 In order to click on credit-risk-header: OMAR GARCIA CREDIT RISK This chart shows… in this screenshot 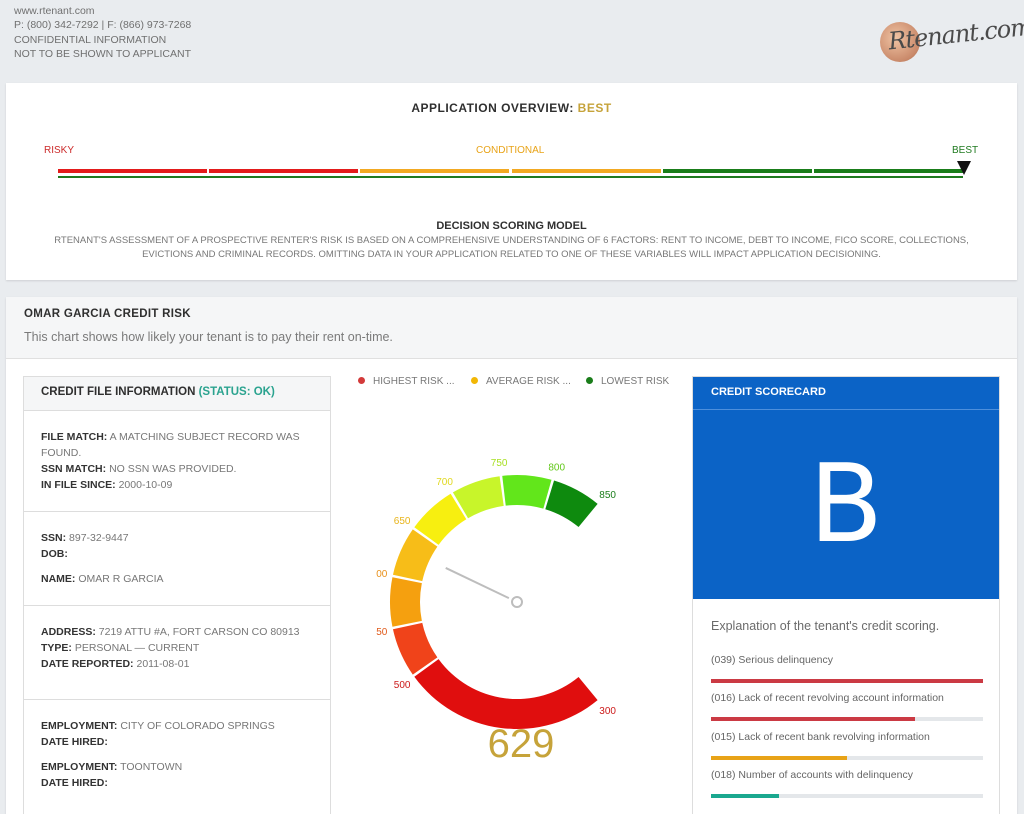, I will do `click(511, 328)`.